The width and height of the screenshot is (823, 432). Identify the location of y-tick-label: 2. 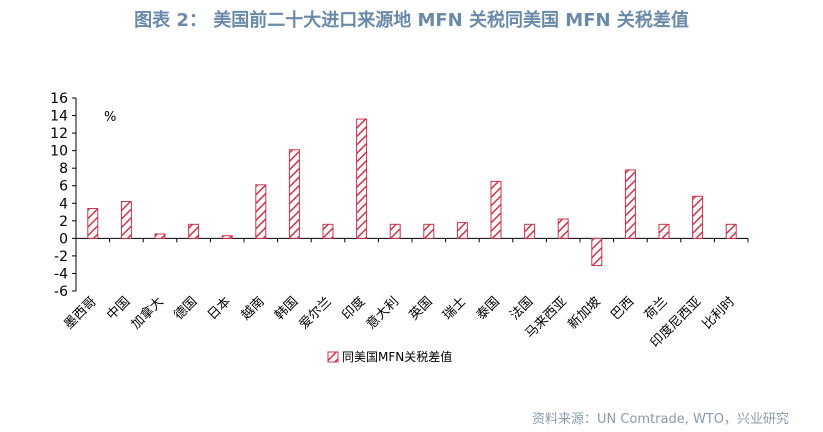
(63, 222).